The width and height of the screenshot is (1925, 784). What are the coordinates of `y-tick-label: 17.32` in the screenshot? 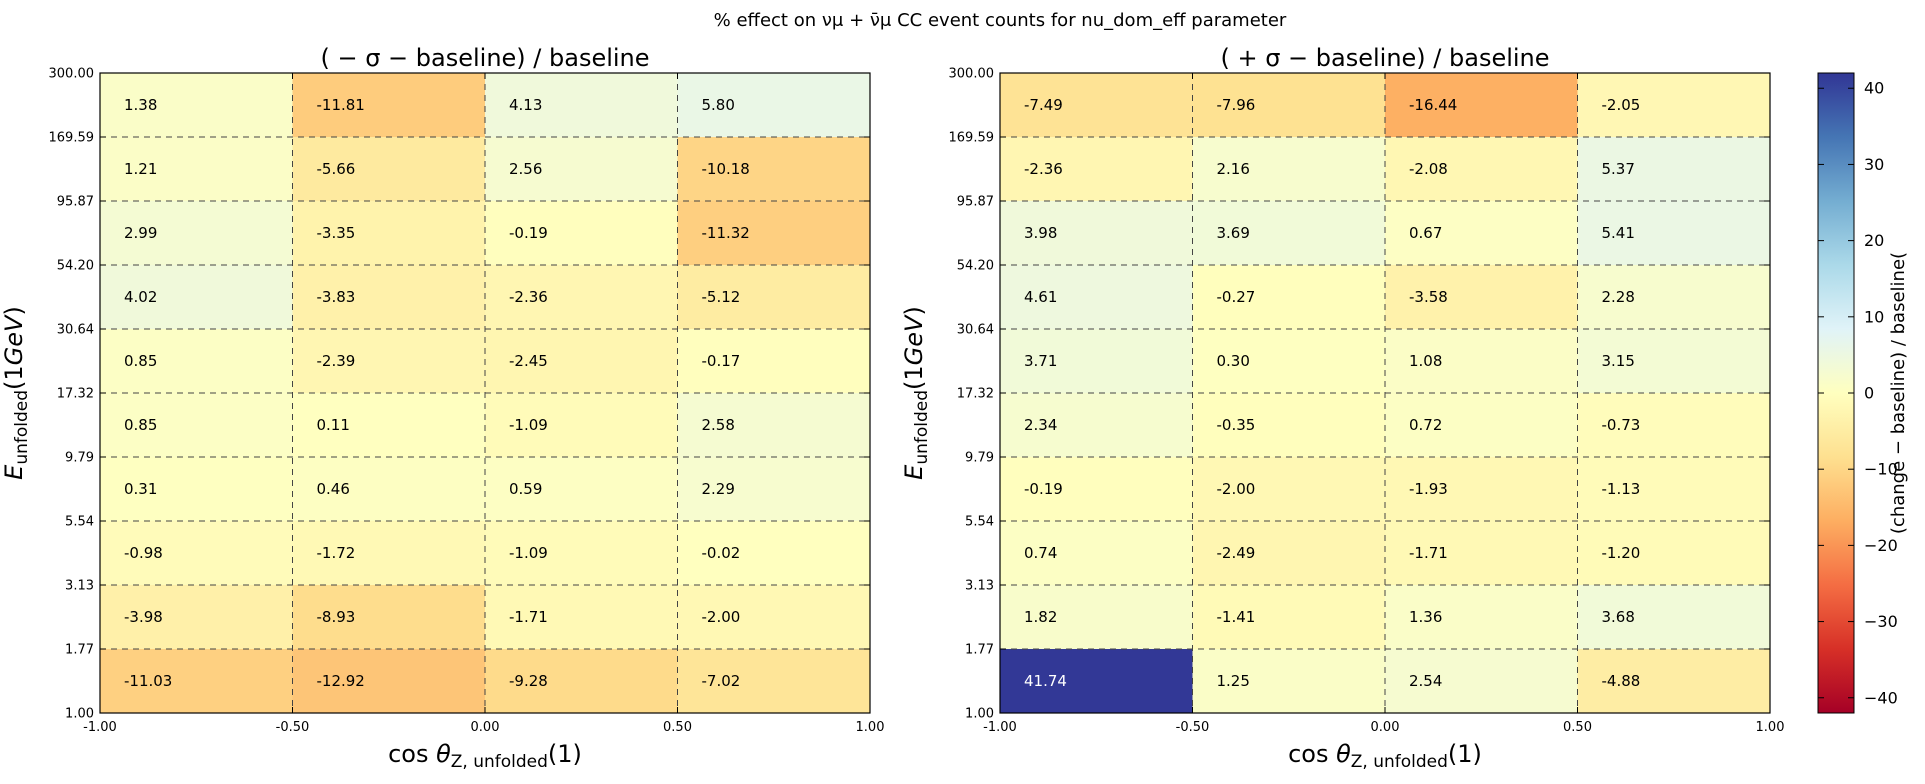 It's located at (75, 394).